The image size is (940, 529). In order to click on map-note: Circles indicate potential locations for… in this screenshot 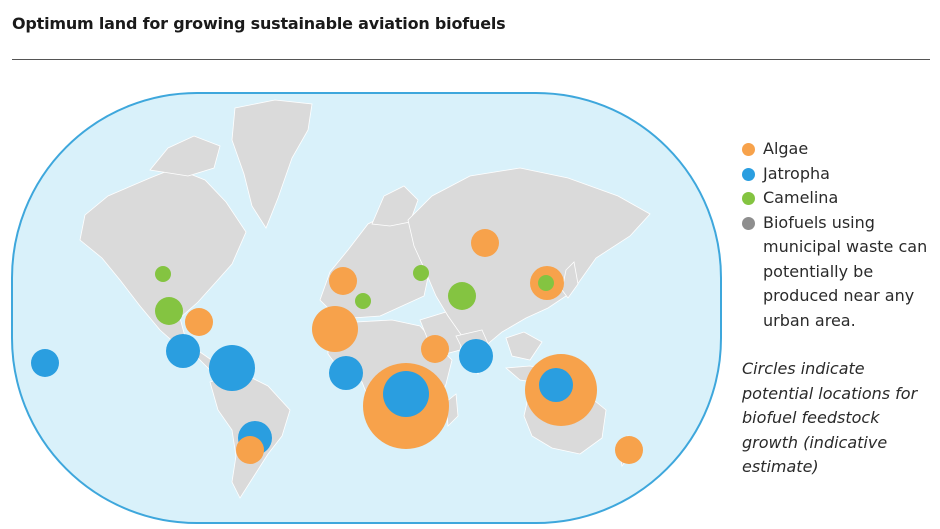, I will do `click(830, 417)`.